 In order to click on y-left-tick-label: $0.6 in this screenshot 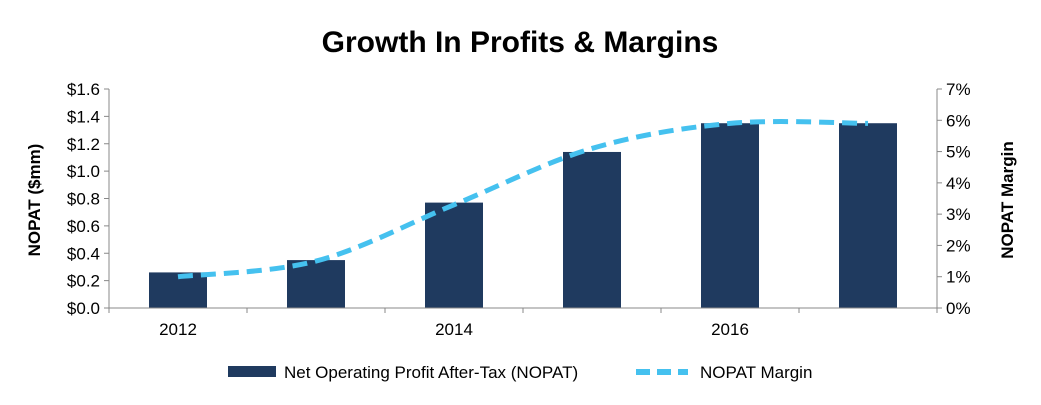, I will do `click(83, 226)`.